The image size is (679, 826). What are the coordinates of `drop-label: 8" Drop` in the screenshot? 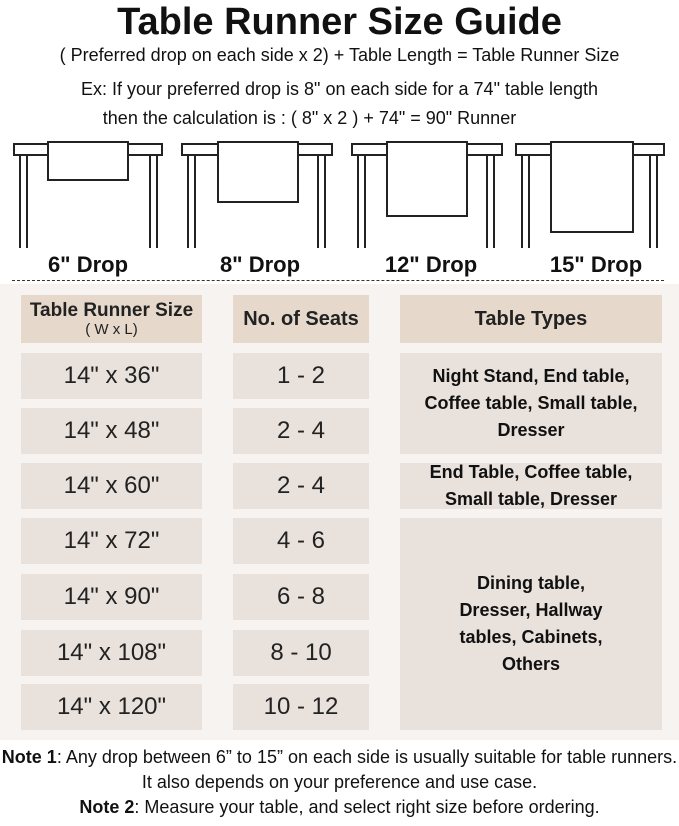 It's located at (260, 264).